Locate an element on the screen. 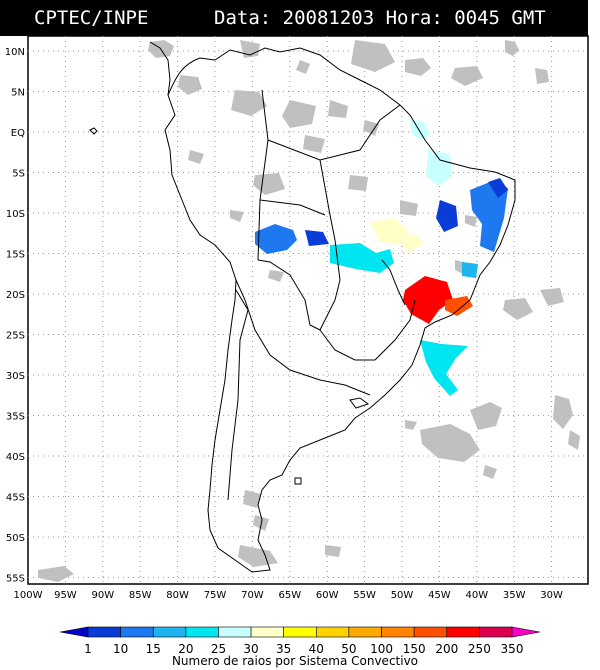 The height and width of the screenshot is (670, 600). lon-tick-label: 75W is located at coordinates (215, 595).